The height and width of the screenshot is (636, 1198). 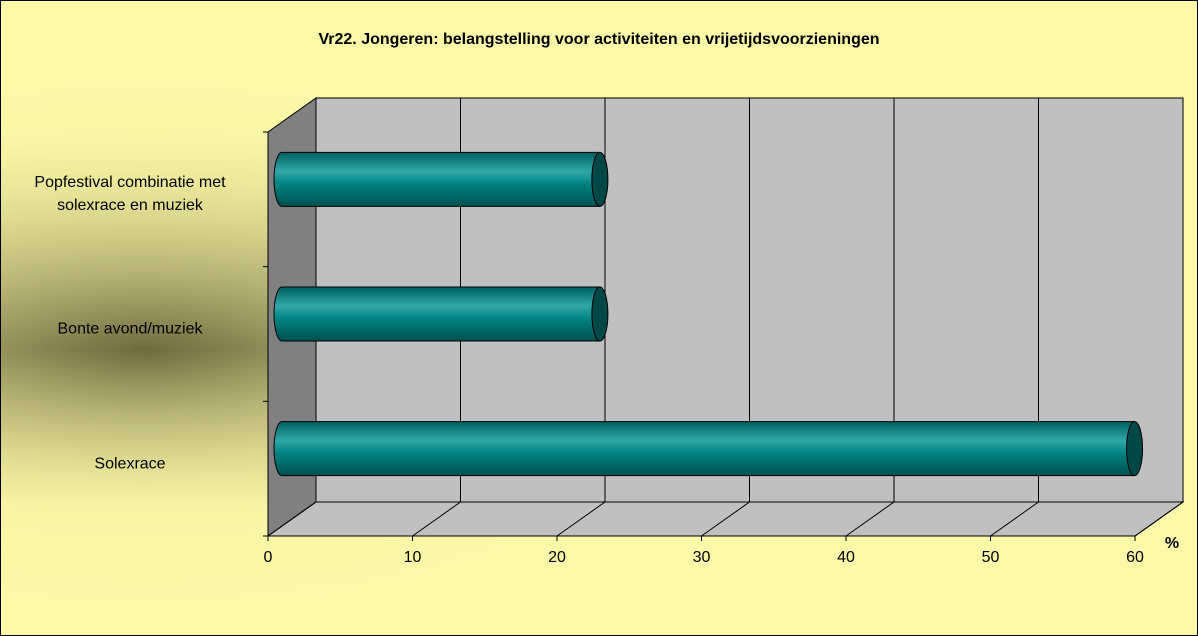 I want to click on y-tick-label: Solexrace, so click(x=130, y=464).